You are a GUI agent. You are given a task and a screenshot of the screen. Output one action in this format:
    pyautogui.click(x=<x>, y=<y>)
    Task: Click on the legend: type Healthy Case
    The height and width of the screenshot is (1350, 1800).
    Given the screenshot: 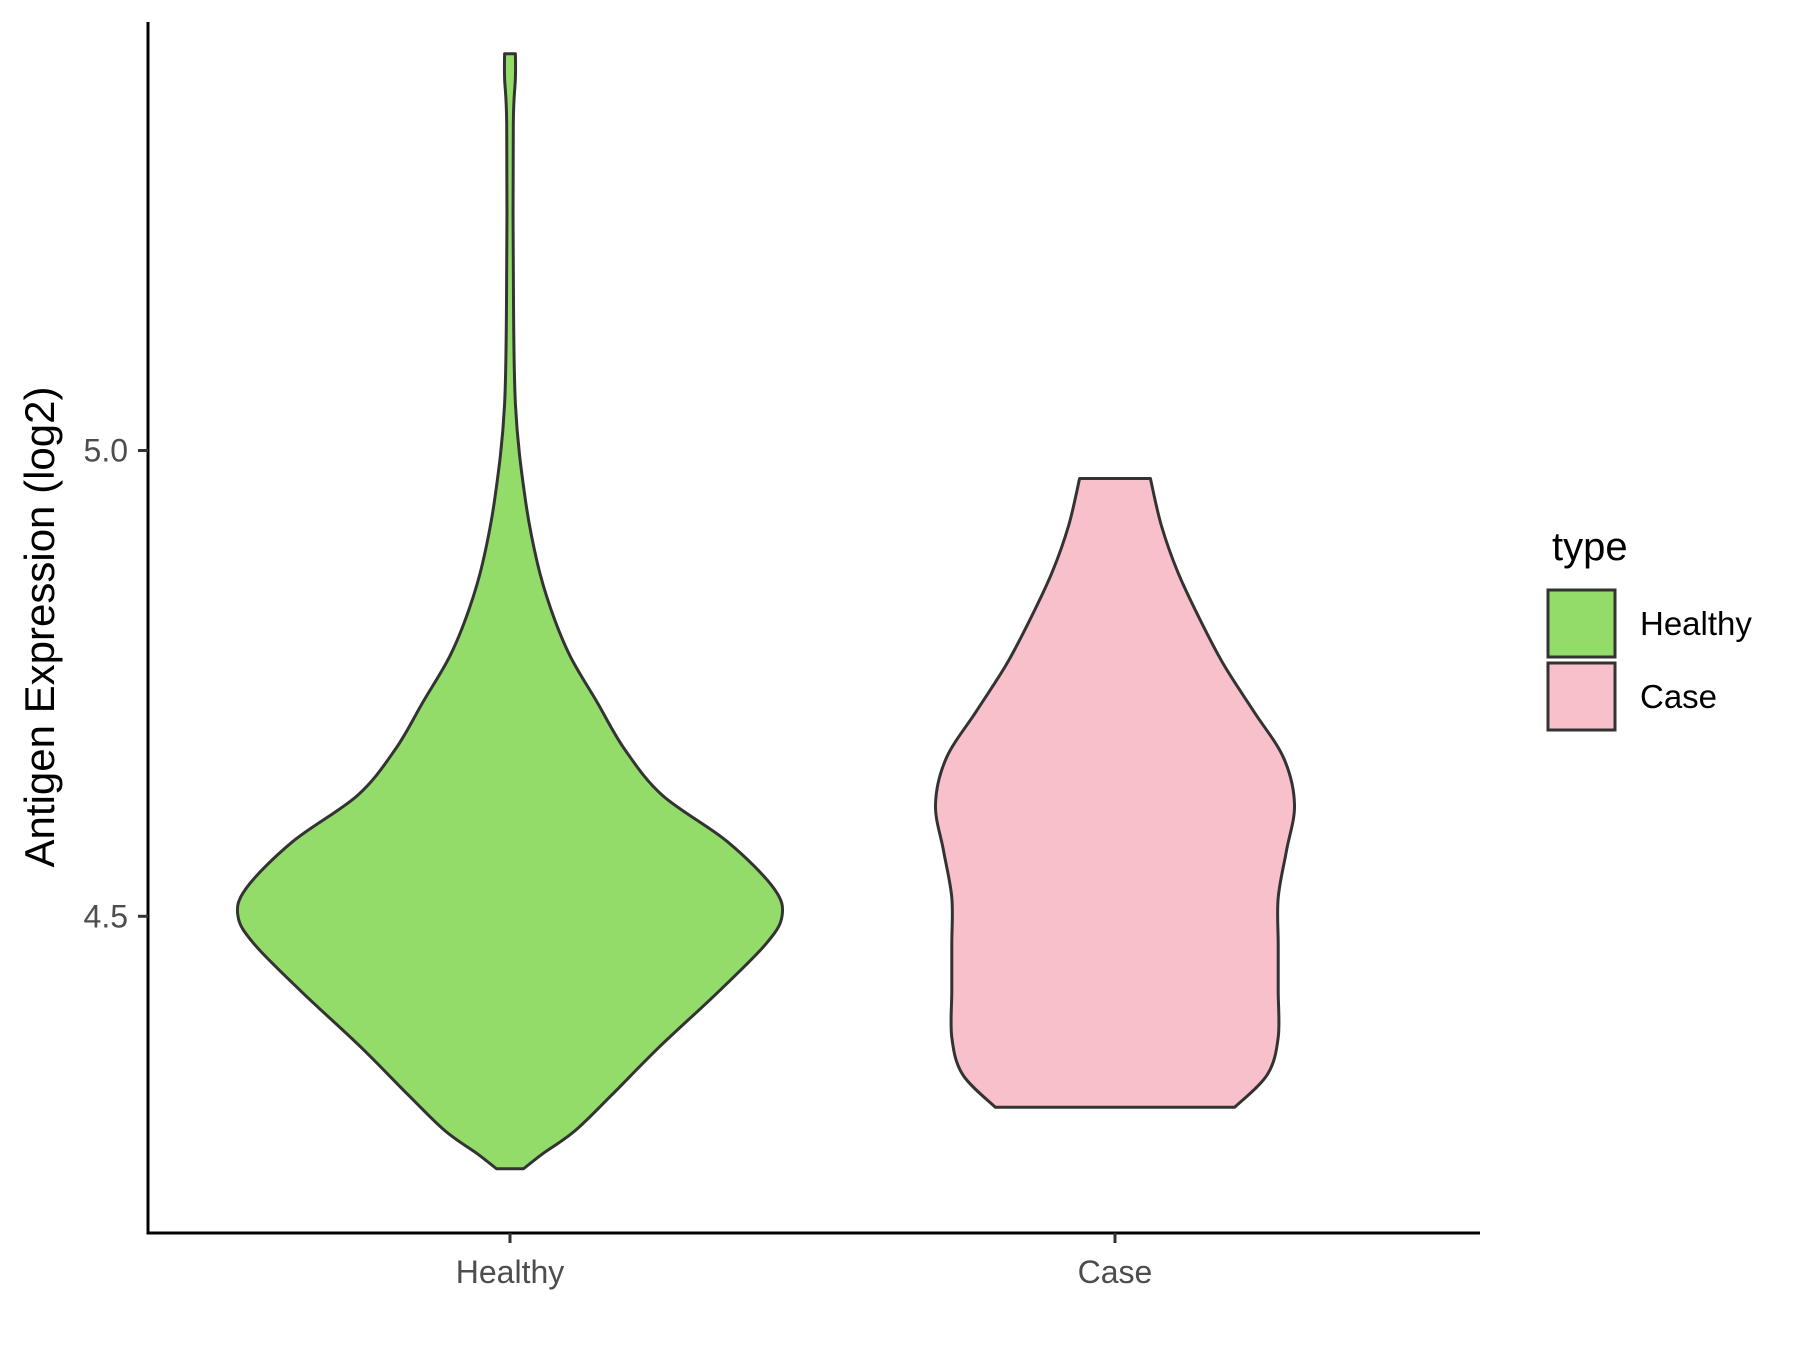 What is the action you would take?
    pyautogui.click(x=1649, y=628)
    